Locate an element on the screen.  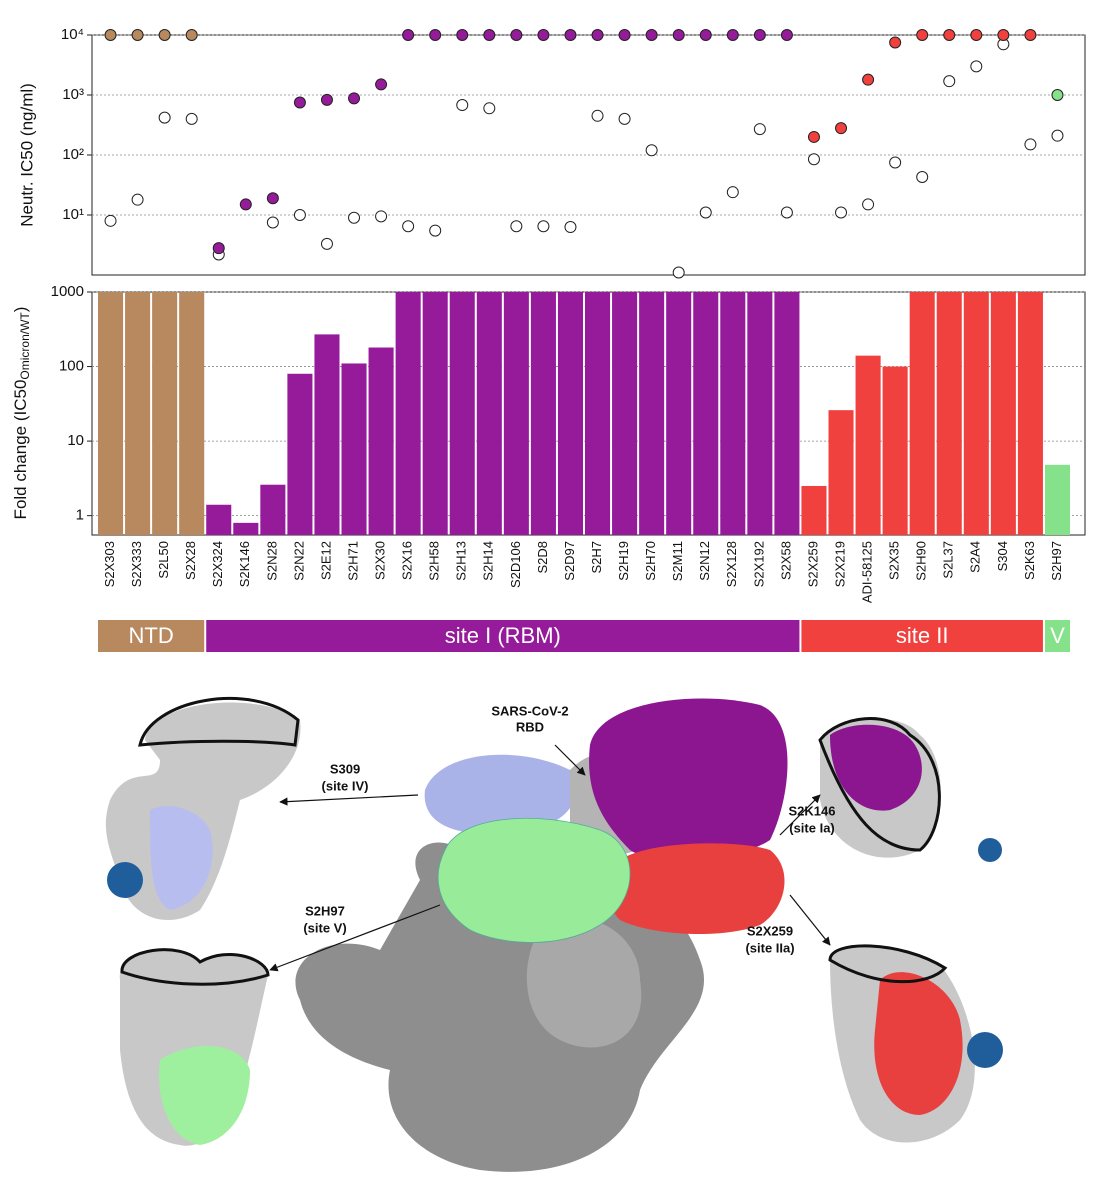
y-axis-label-sub: Omicron/WT is located at coordinates (25, 346).